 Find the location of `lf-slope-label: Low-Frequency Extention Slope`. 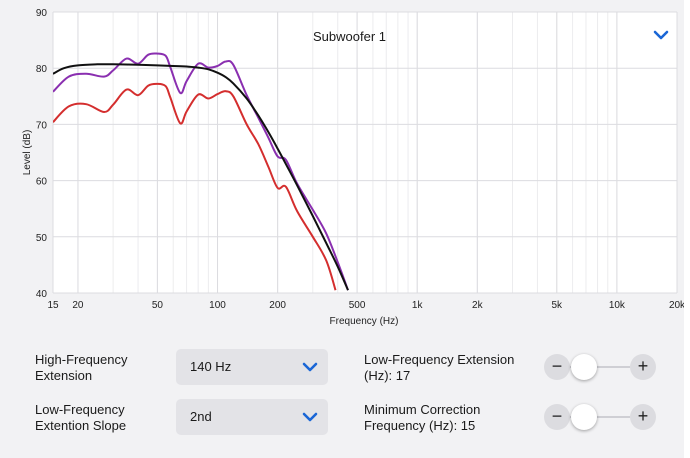

lf-slope-label: Low-Frequency Extention Slope is located at coordinates (81, 417).